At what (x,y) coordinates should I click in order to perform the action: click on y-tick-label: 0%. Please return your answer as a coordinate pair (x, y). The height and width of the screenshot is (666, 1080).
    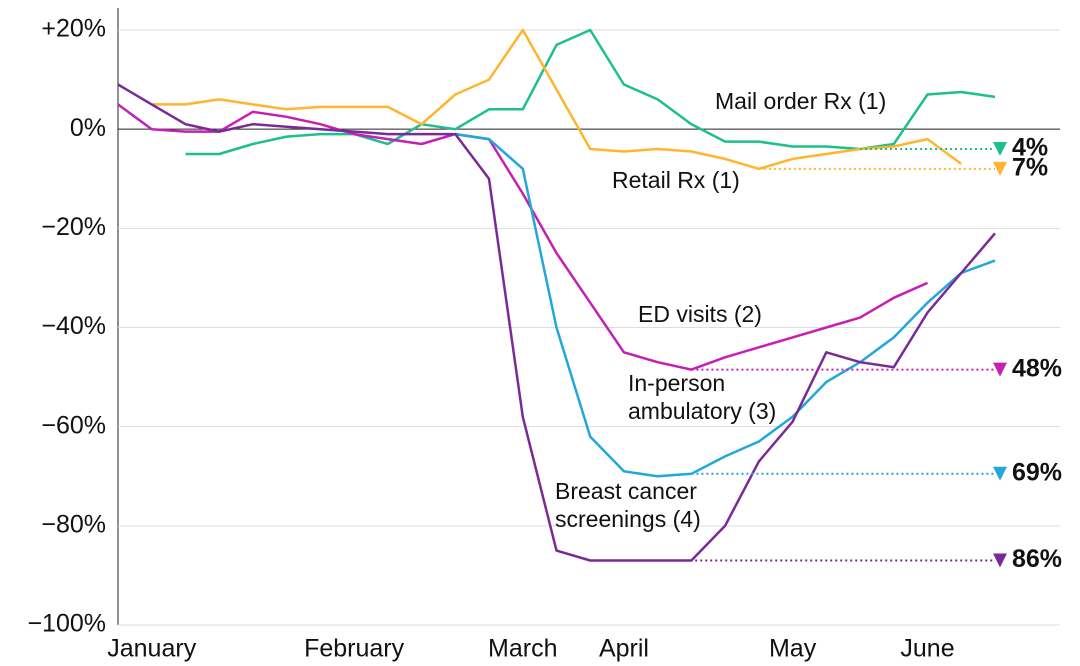
    Looking at the image, I should click on (88, 128).